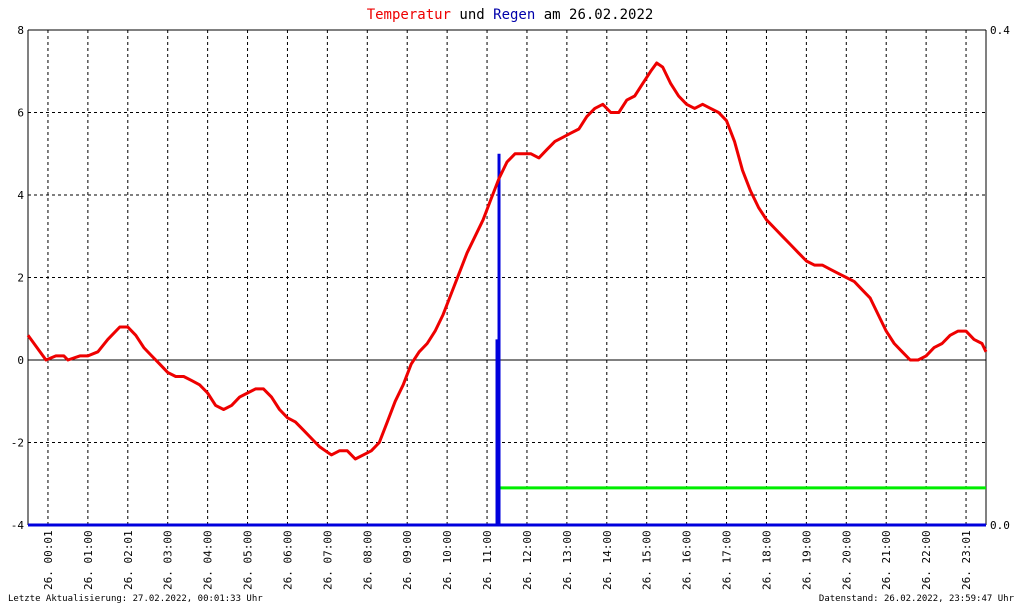 This screenshot has width=1020, height=606. I want to click on footer-data-status: Datenstand: 26.02.2022, 23:59:47 Uhr, so click(917, 599).